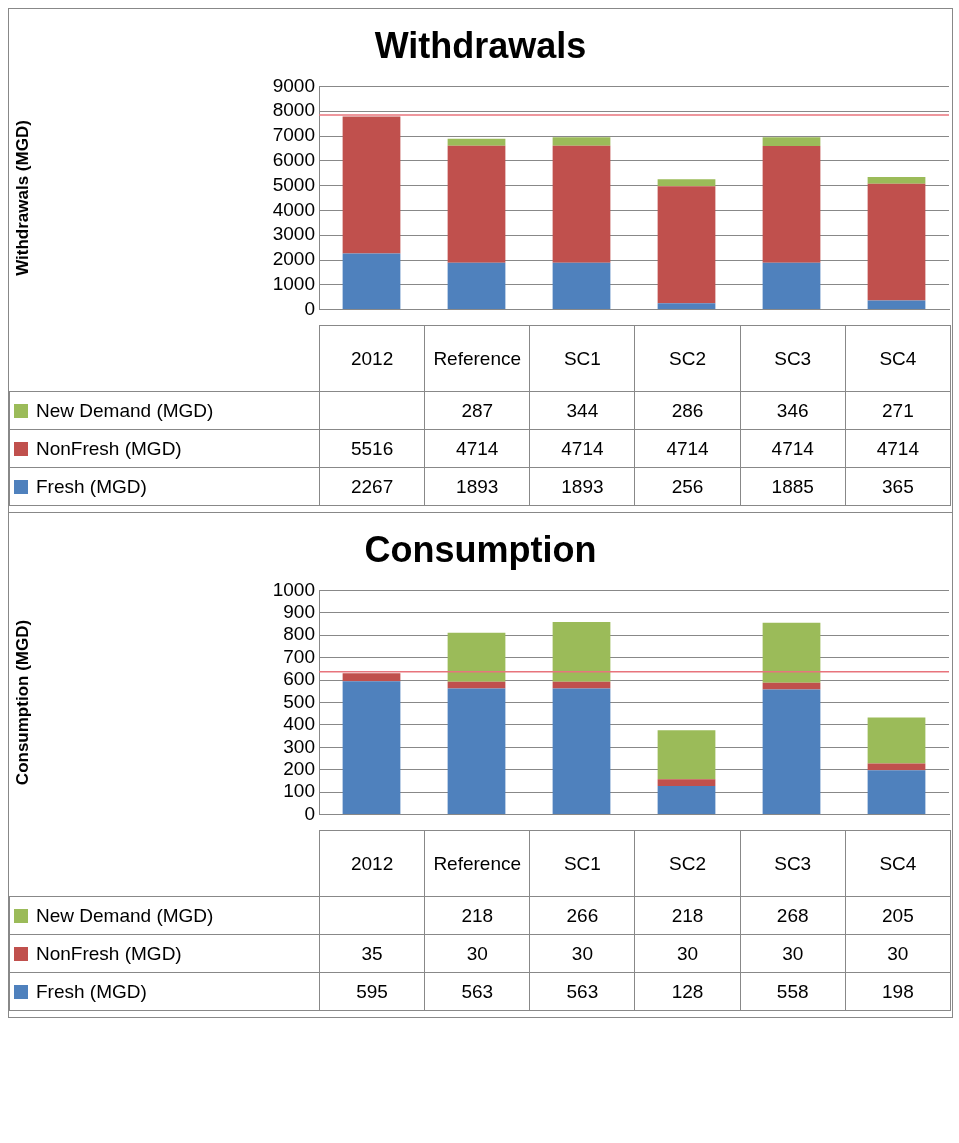 This screenshot has width=959, height=1143. I want to click on chart-title: Withdrawals, so click(480, 46).